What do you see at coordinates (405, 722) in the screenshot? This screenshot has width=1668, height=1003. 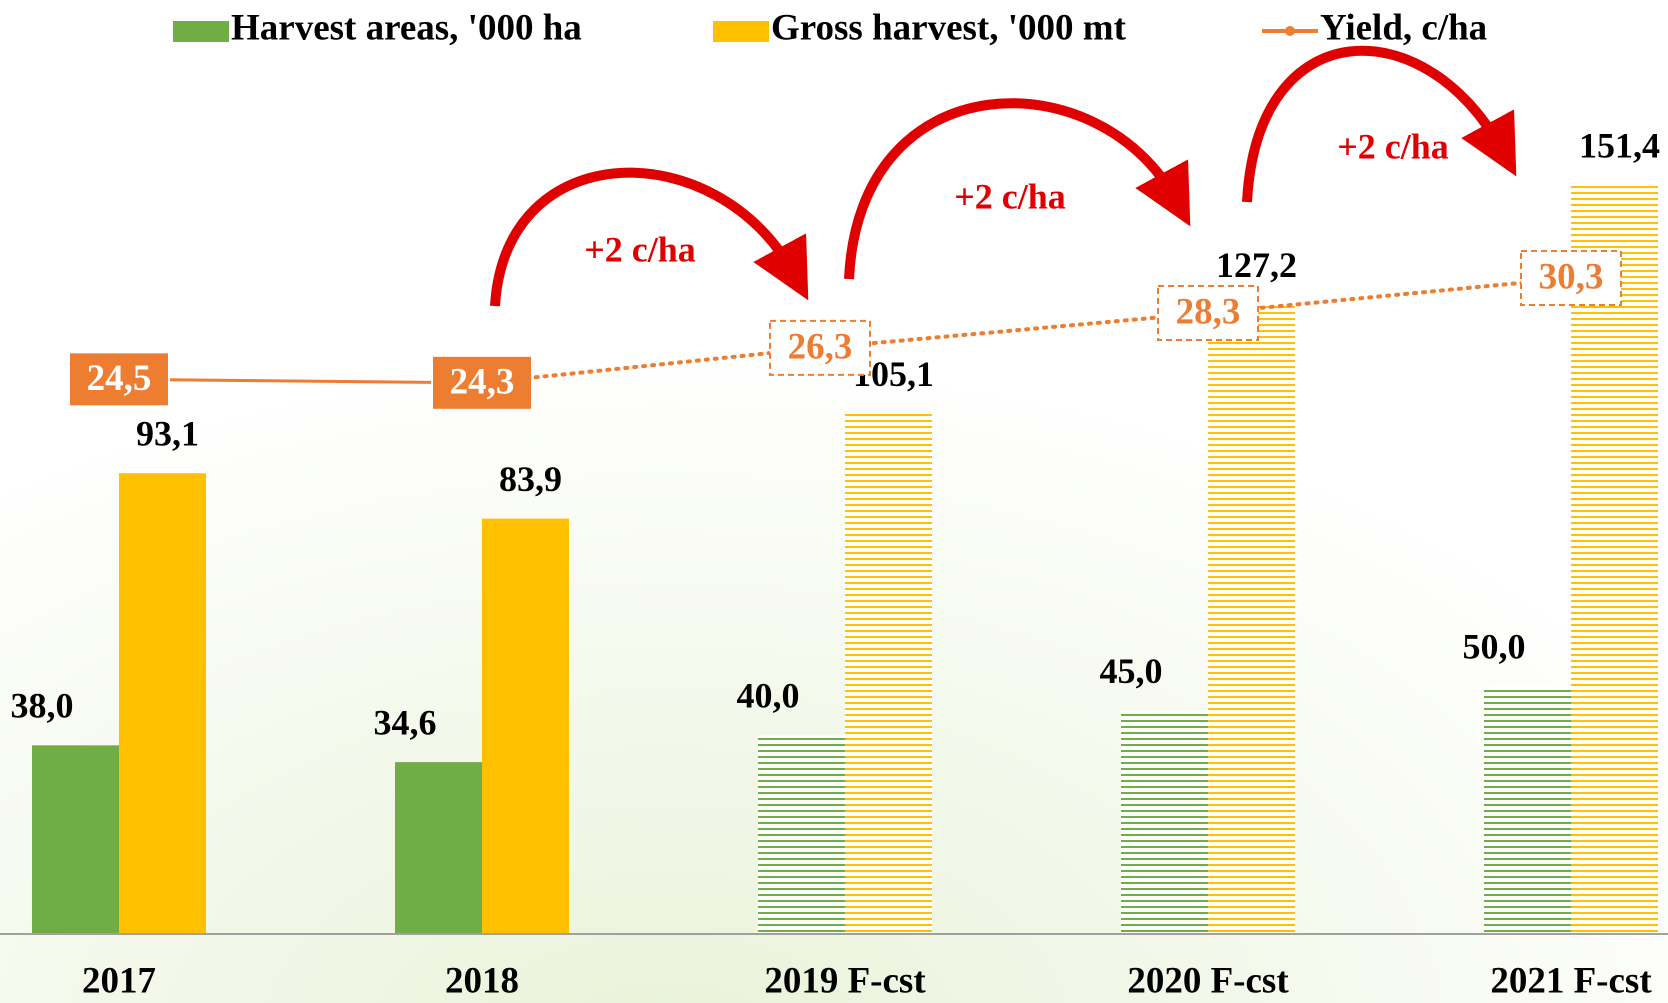 I see `data-label: 34,6` at bounding box center [405, 722].